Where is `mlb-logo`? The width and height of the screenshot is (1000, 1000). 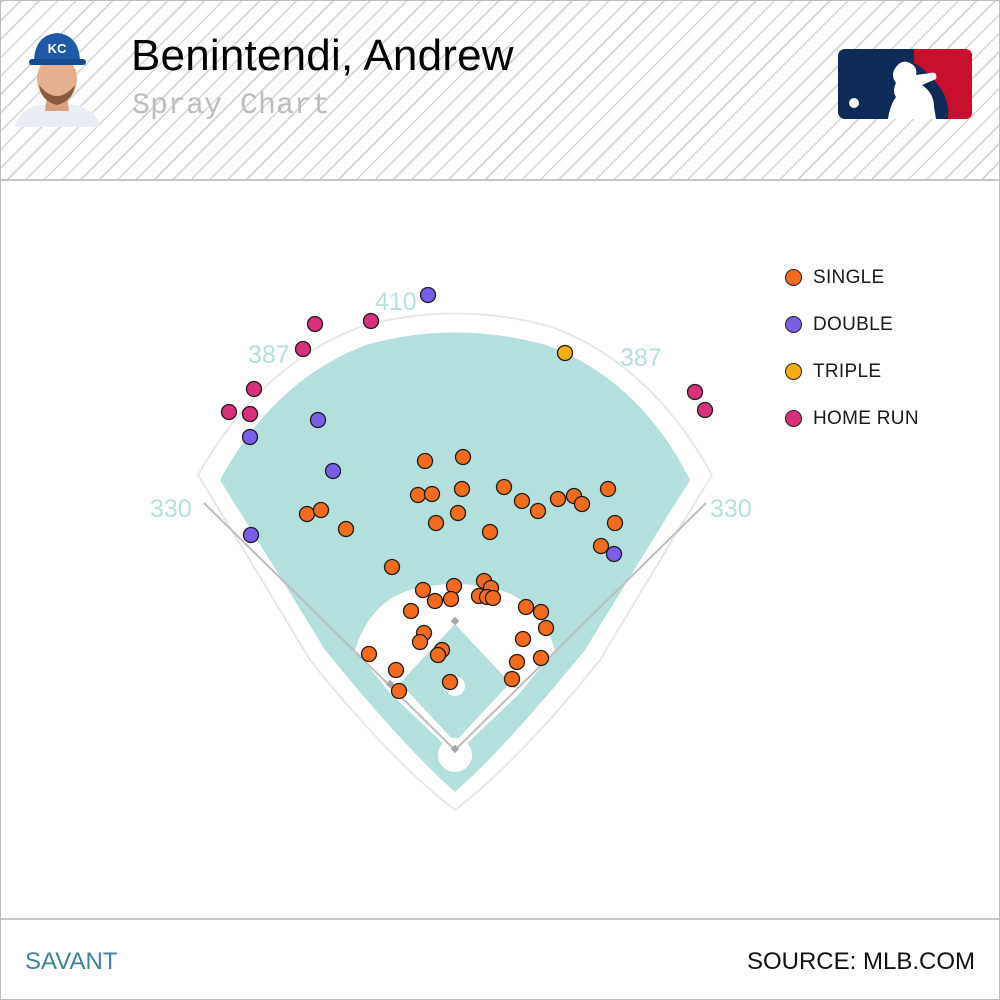 mlb-logo is located at coordinates (905, 84).